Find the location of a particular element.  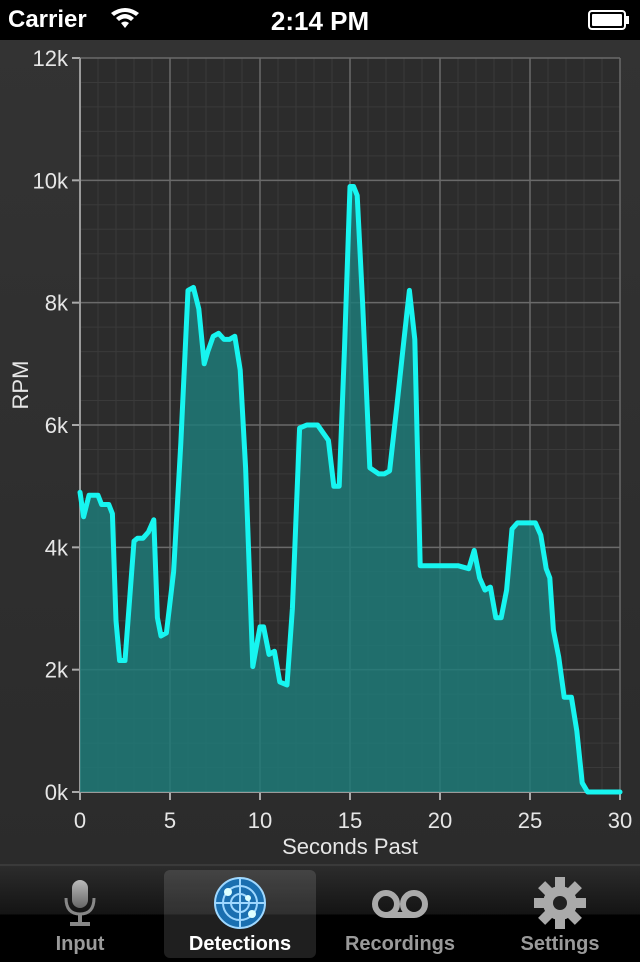

y-axis-label: RPM is located at coordinates (20, 385).